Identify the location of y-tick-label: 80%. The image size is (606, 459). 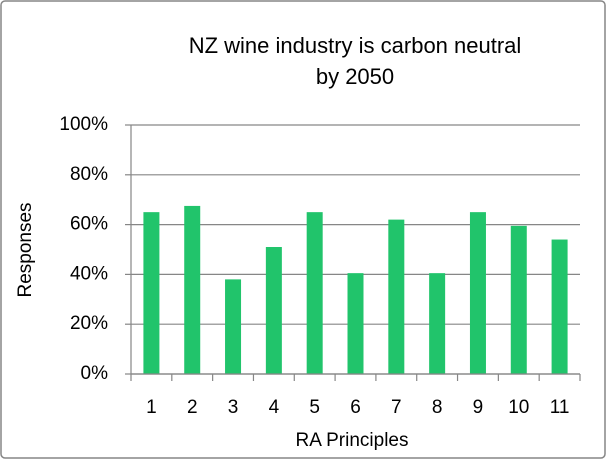
(89, 174).